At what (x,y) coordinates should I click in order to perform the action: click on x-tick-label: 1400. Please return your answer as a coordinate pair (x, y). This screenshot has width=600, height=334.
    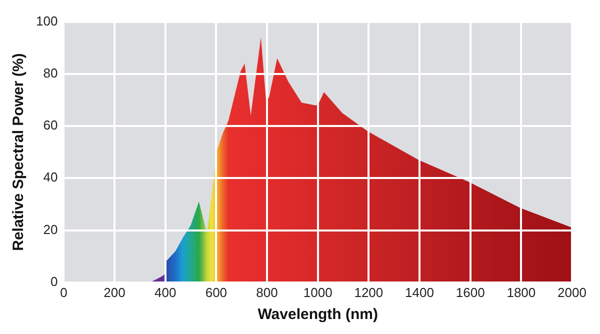
    Looking at the image, I should click on (419, 292).